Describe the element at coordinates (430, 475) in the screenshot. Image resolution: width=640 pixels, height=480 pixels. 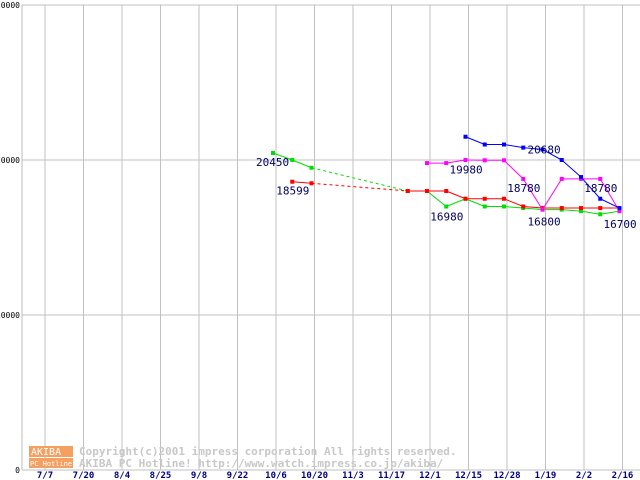
I see `x-tick-label: 12/1` at that location.